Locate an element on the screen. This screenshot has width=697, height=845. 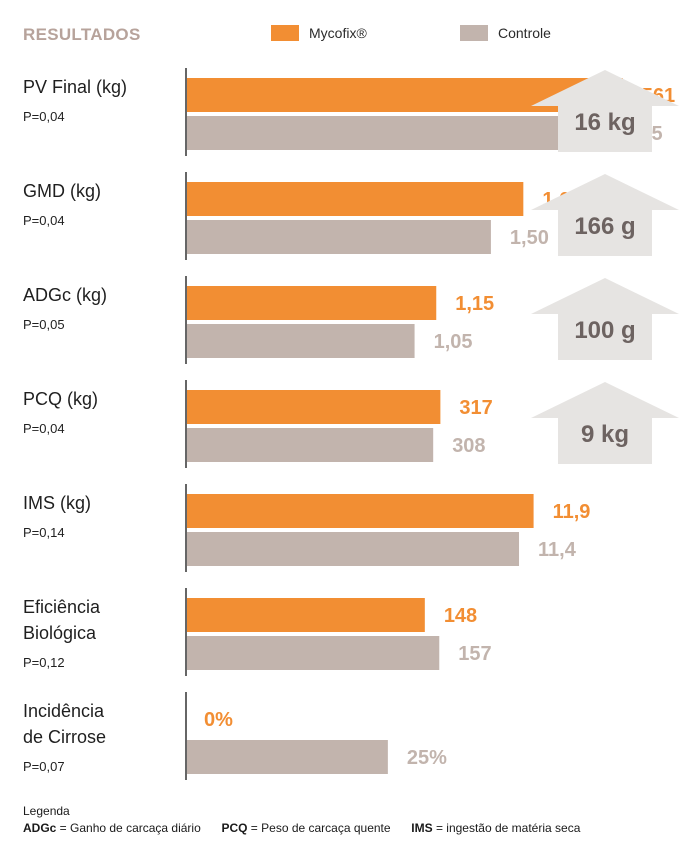
pvalue-label-group-0: P=0,04 is located at coordinates (44, 116).